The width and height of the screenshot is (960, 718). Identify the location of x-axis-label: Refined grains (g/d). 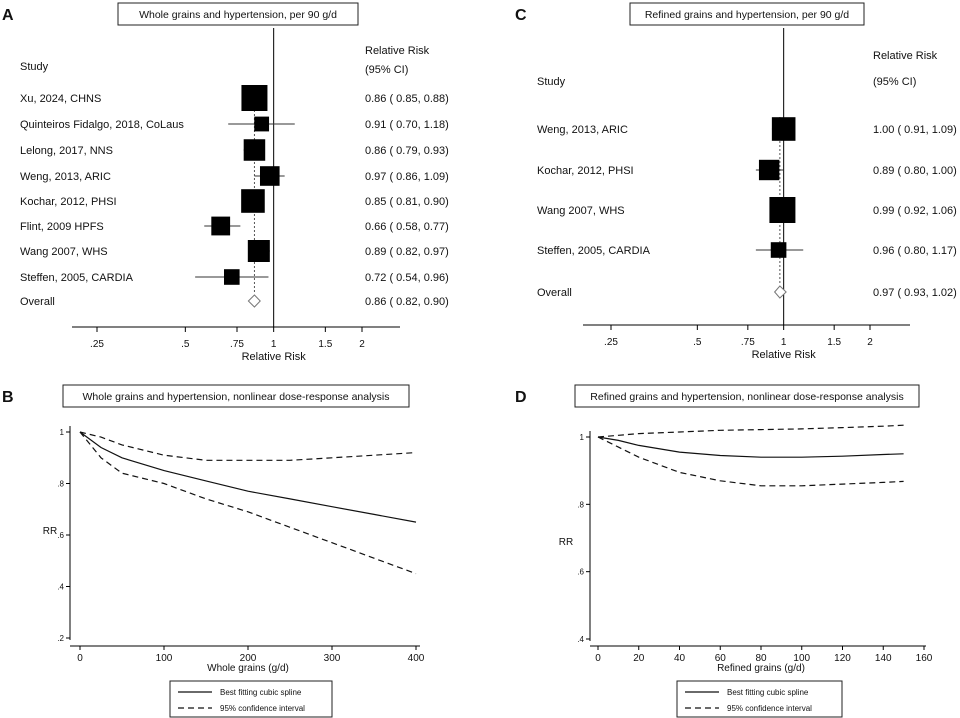
(761, 668).